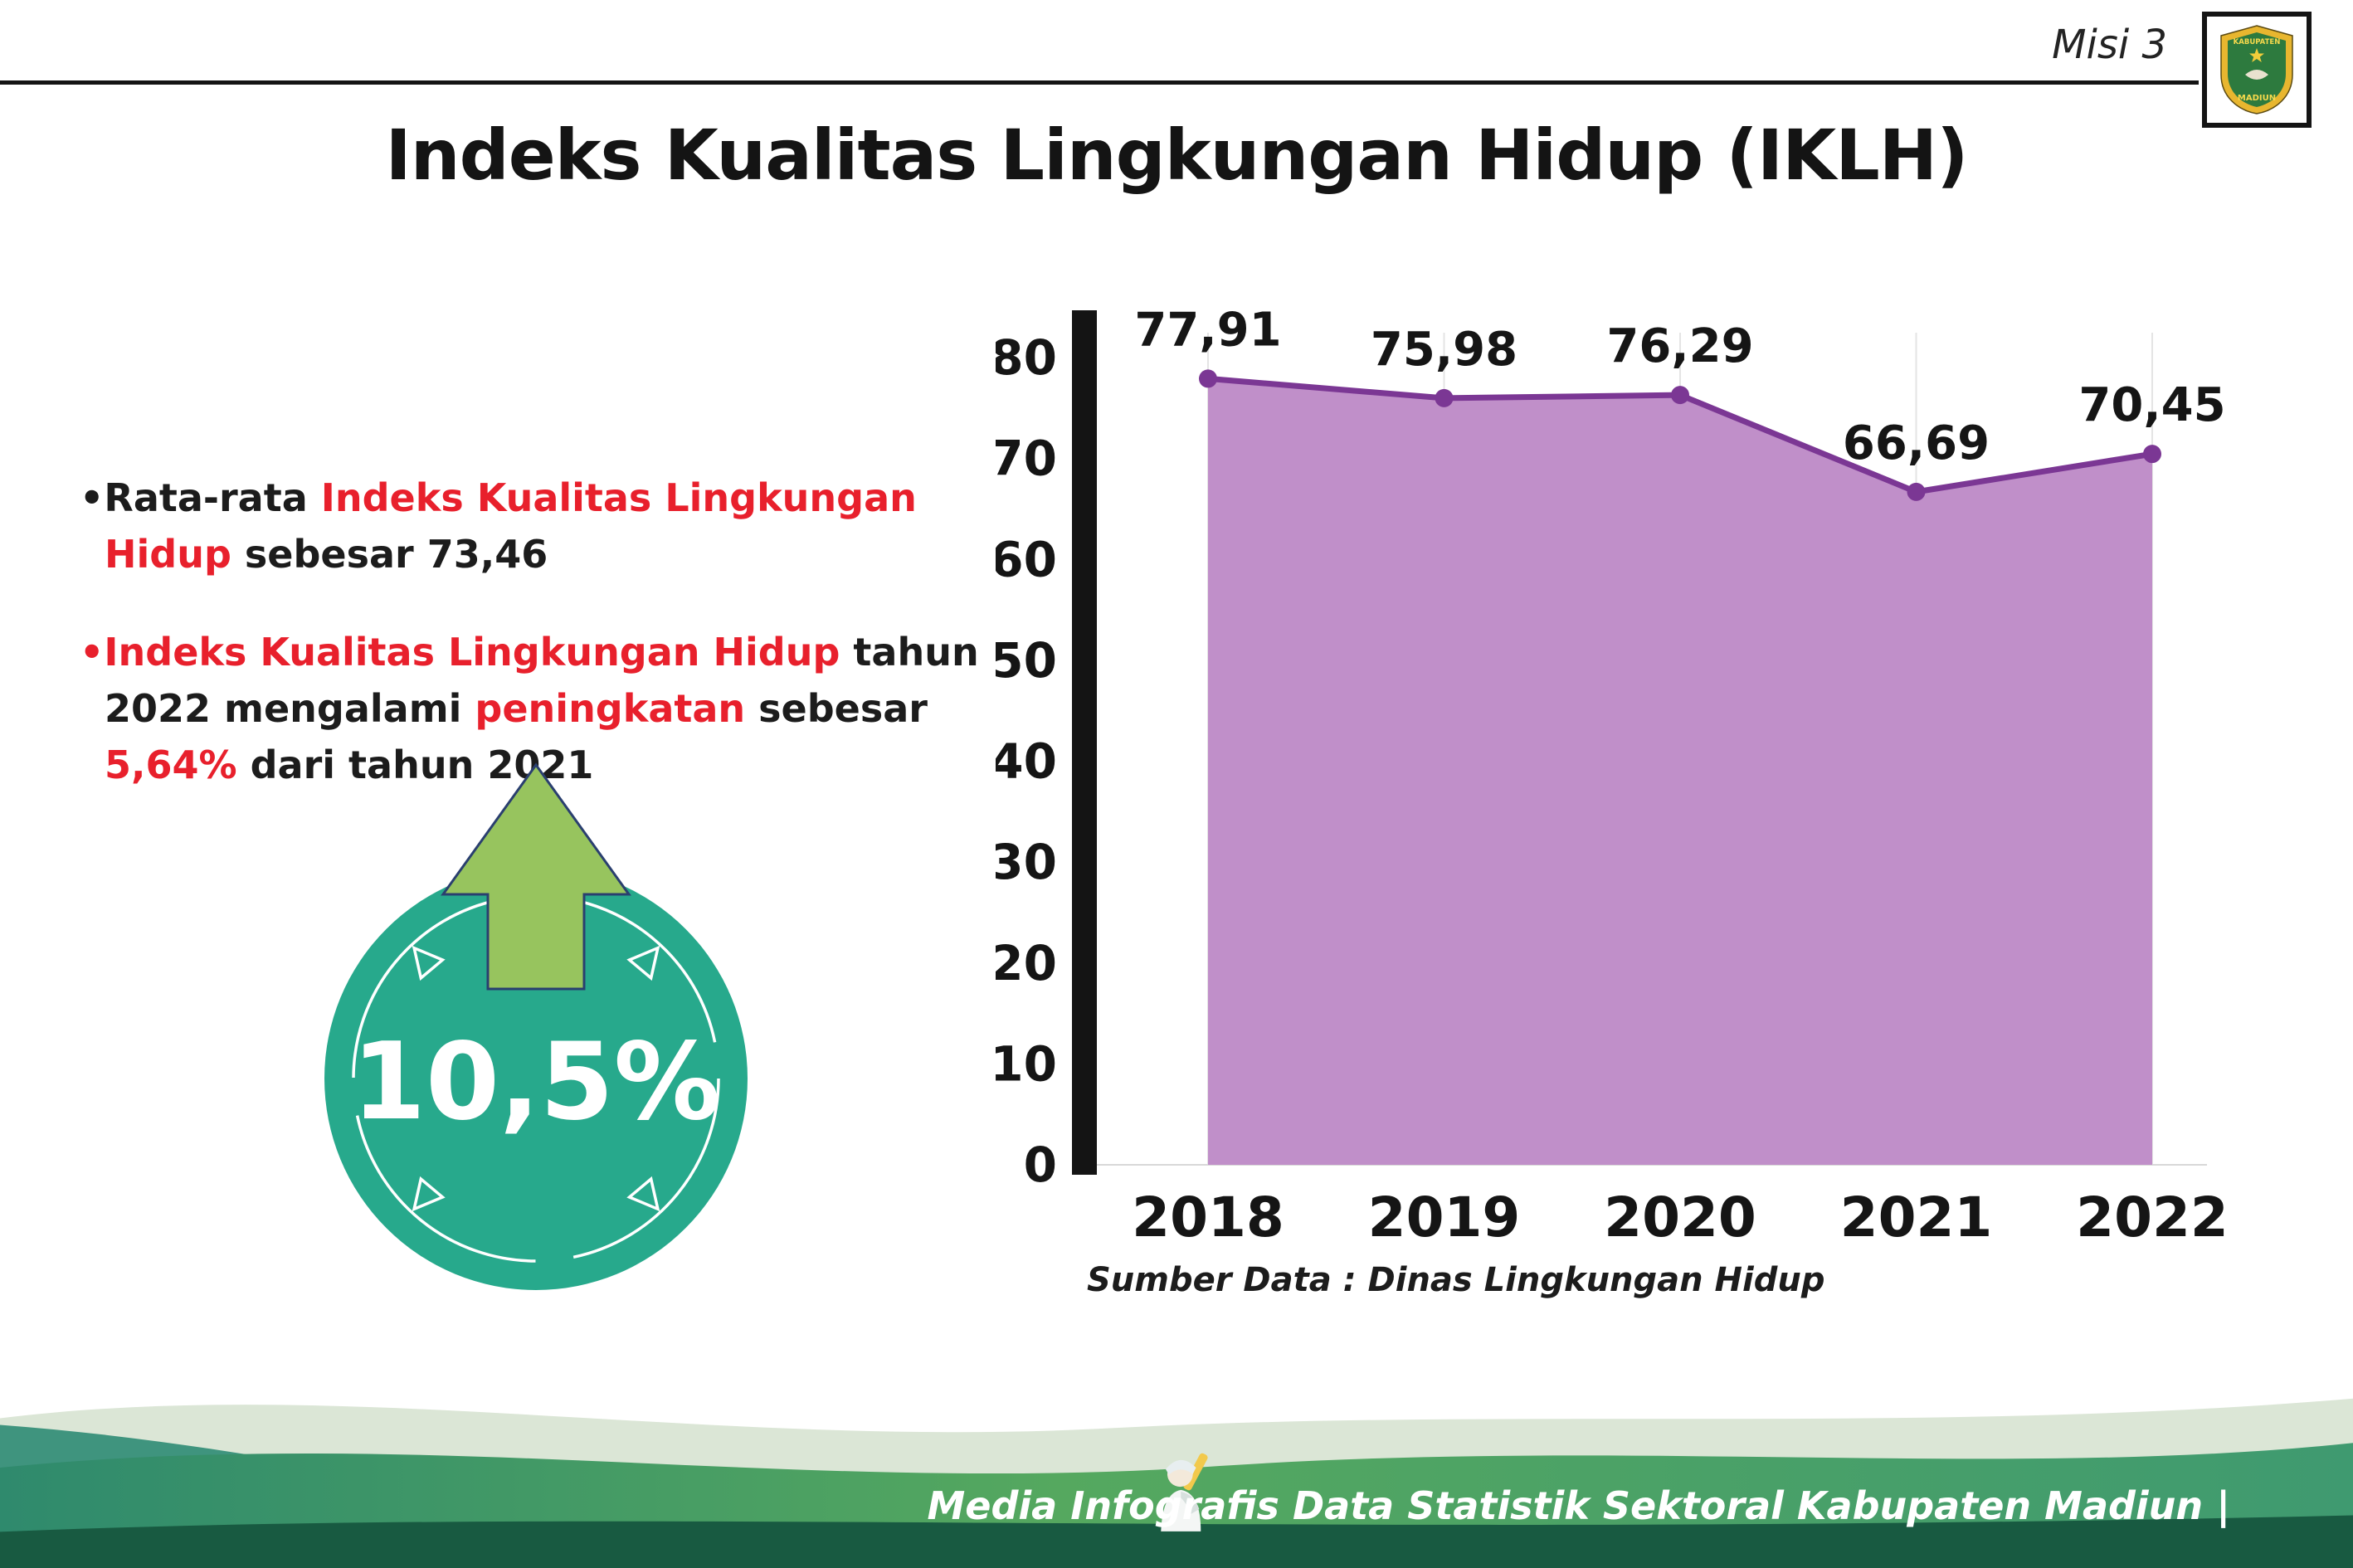 This screenshot has height=1568, width=2353. What do you see at coordinates (171, 765) in the screenshot?
I see `bullet2-highlight-3: 5,64%` at bounding box center [171, 765].